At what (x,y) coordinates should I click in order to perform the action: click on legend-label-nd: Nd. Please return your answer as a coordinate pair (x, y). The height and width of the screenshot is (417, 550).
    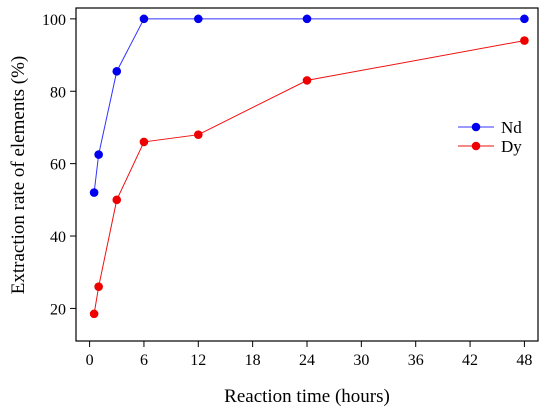
    Looking at the image, I should click on (511, 127).